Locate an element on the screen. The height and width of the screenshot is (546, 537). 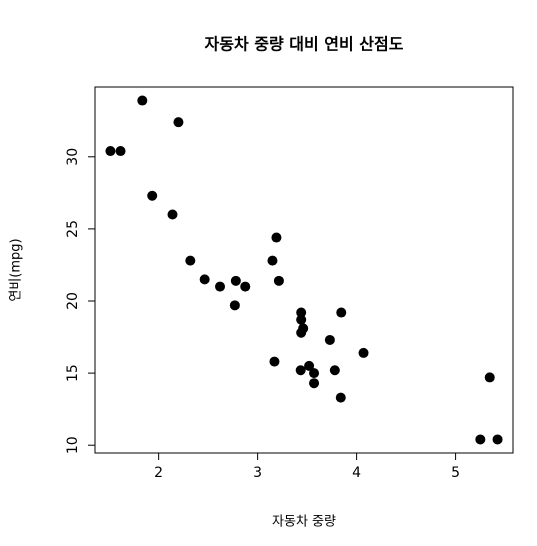
chart-title: 자동차 중량 대비 연비 산점도 is located at coordinates (304, 44).